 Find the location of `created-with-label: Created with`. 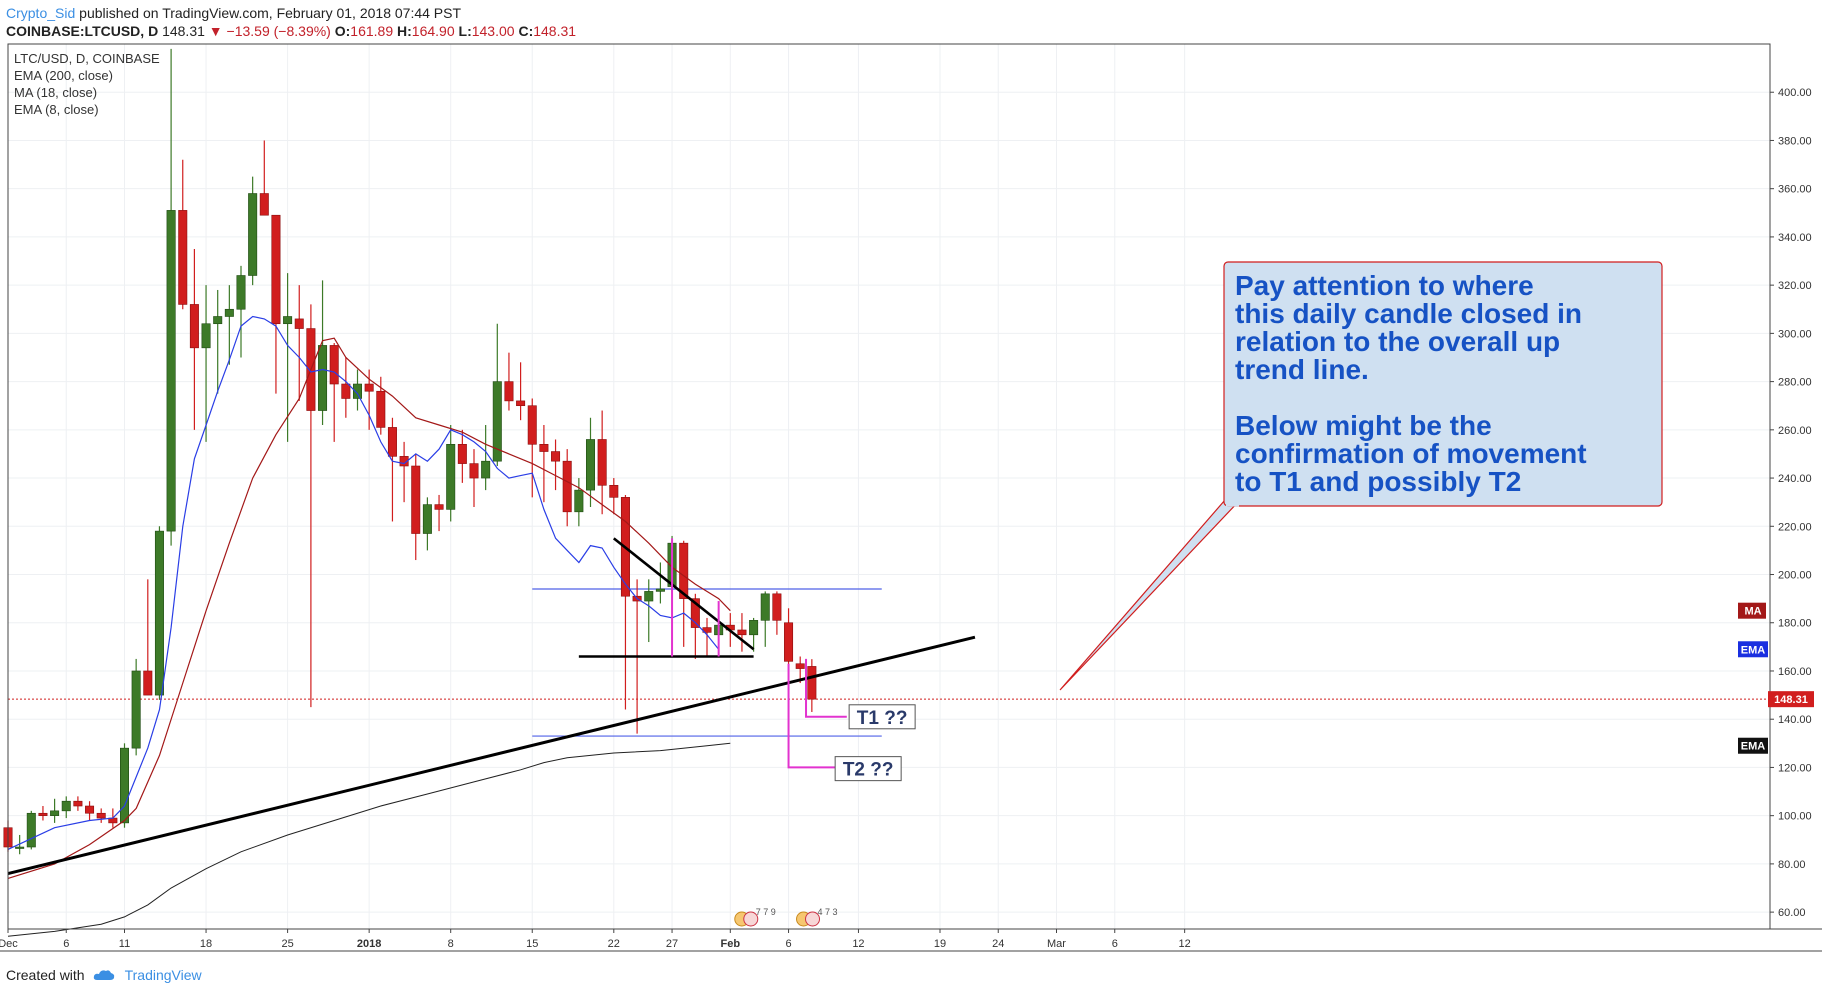

created-with-label: Created with is located at coordinates (45, 975).